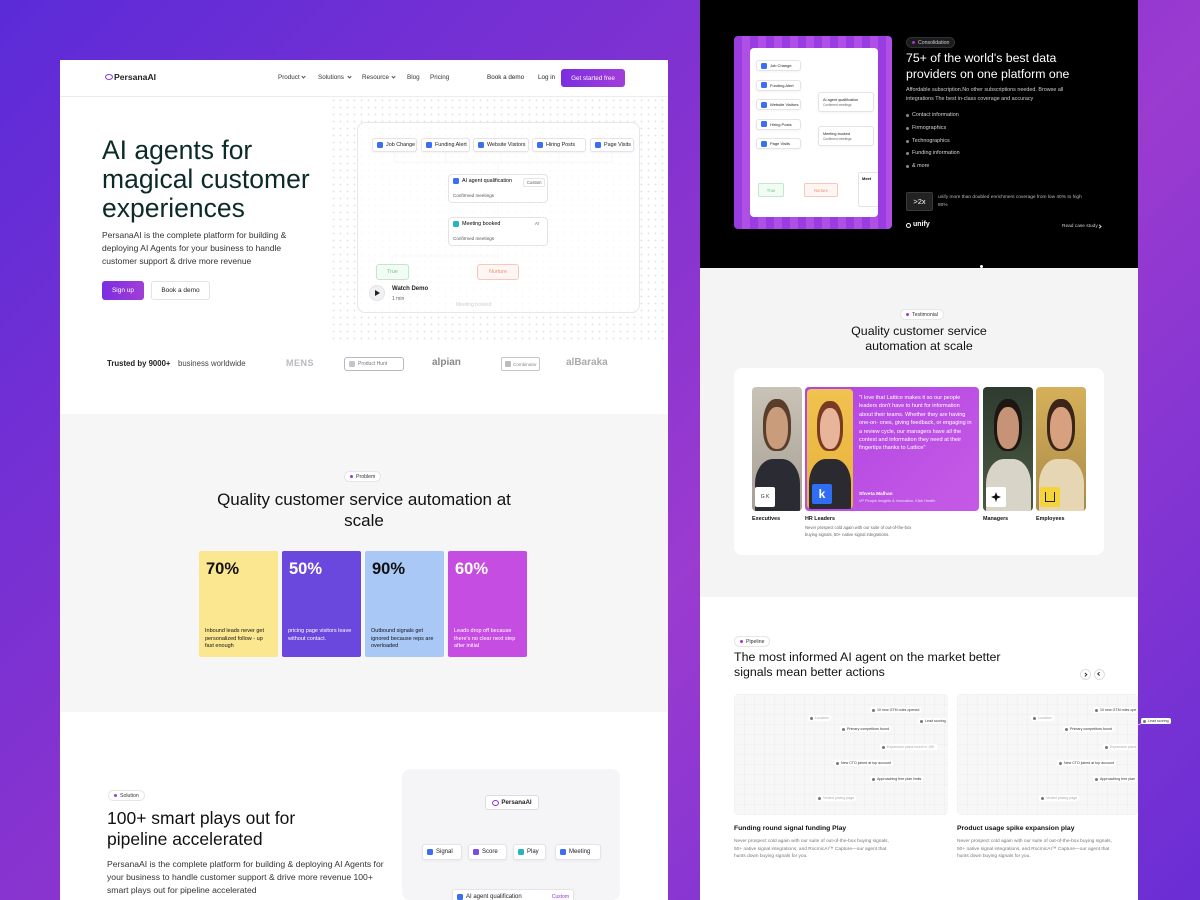 Image resolution: width=1200 pixels, height=900 pixels. I want to click on case-study-link: Read case study, so click(1080, 226).